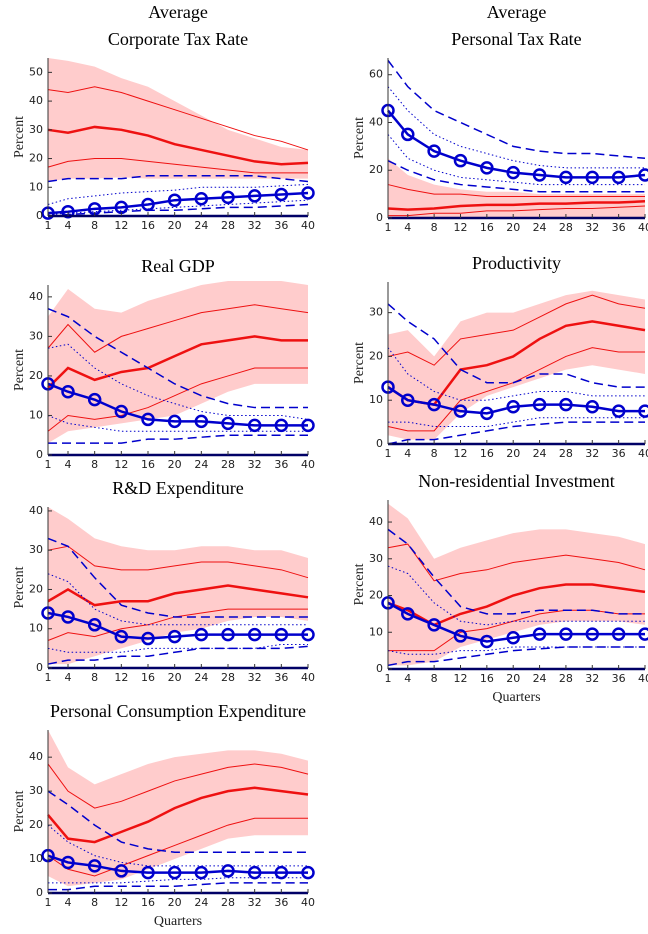 The height and width of the screenshot is (934, 648). Describe the element at coordinates (178, 921) in the screenshot. I see `x-axis-label: Quarters` at that location.